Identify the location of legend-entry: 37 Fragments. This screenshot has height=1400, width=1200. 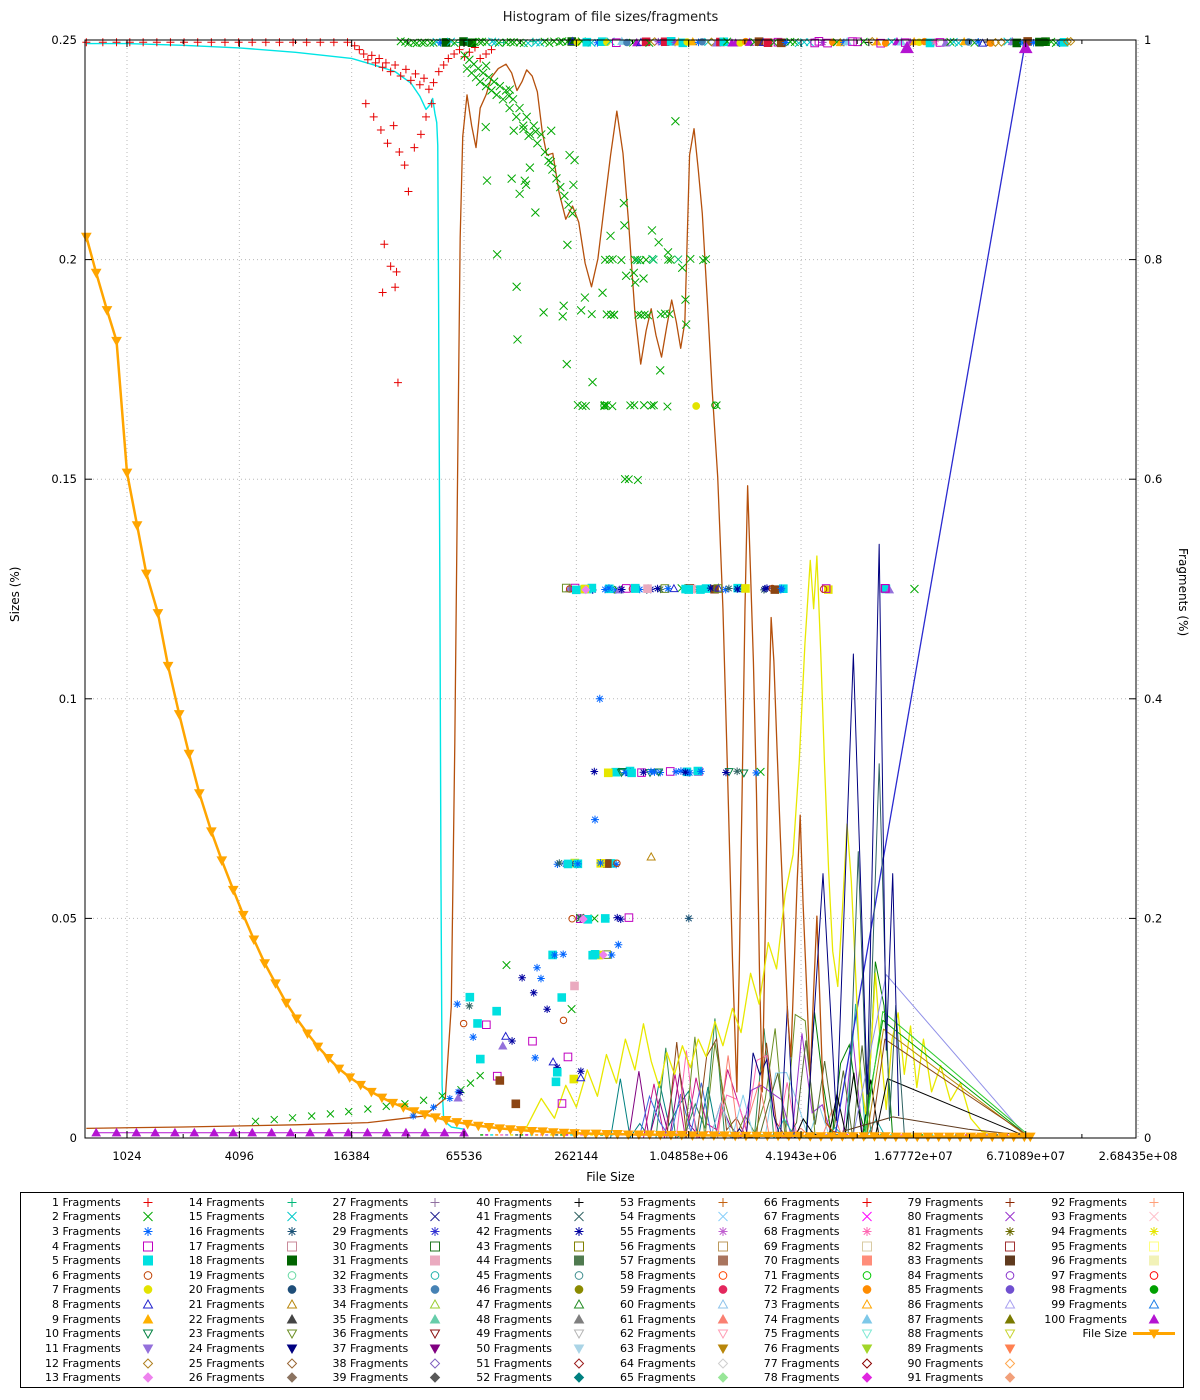
(387, 1348).